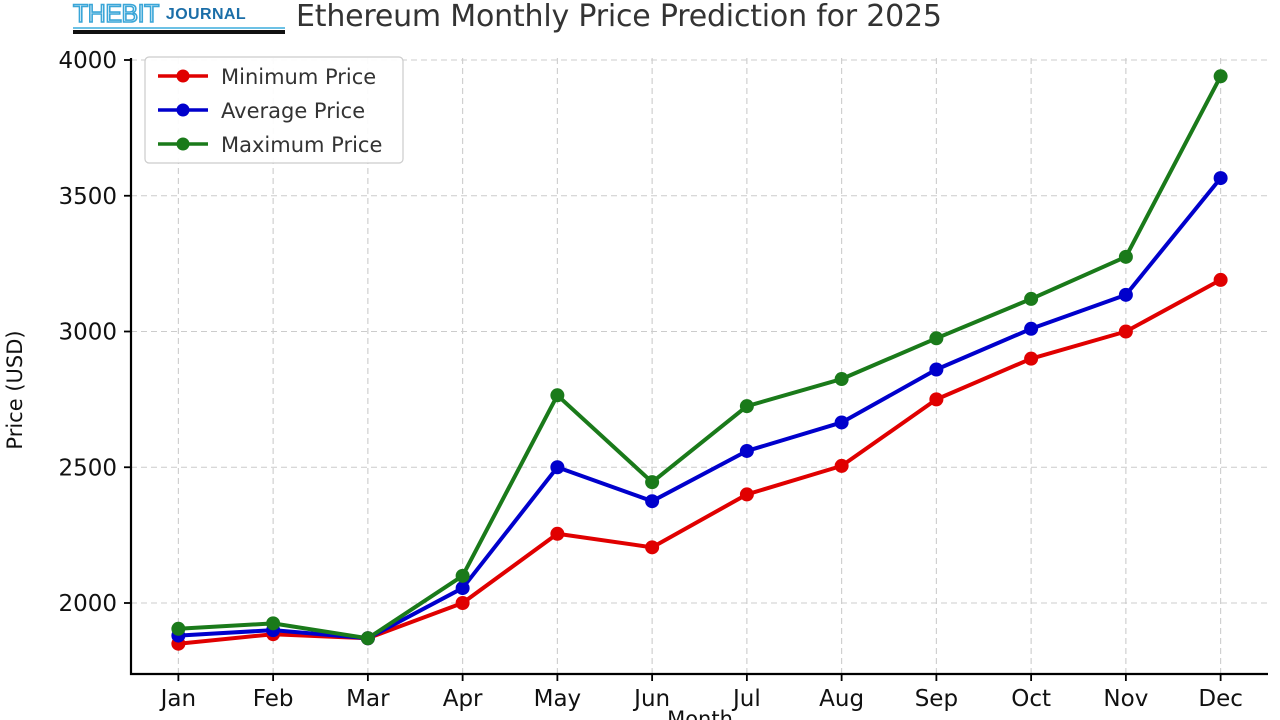 The image size is (1280, 720). I want to click on logo-wordmark: THEBIT JOURNAL, so click(178, 14).